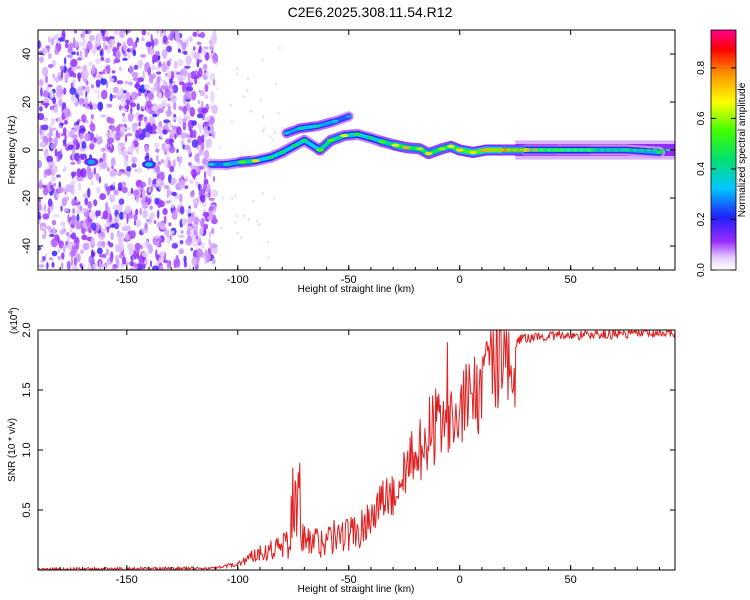 The image size is (750, 600). Describe the element at coordinates (27, 329) in the screenshot. I see `y-tick-label: 2.0` at that location.